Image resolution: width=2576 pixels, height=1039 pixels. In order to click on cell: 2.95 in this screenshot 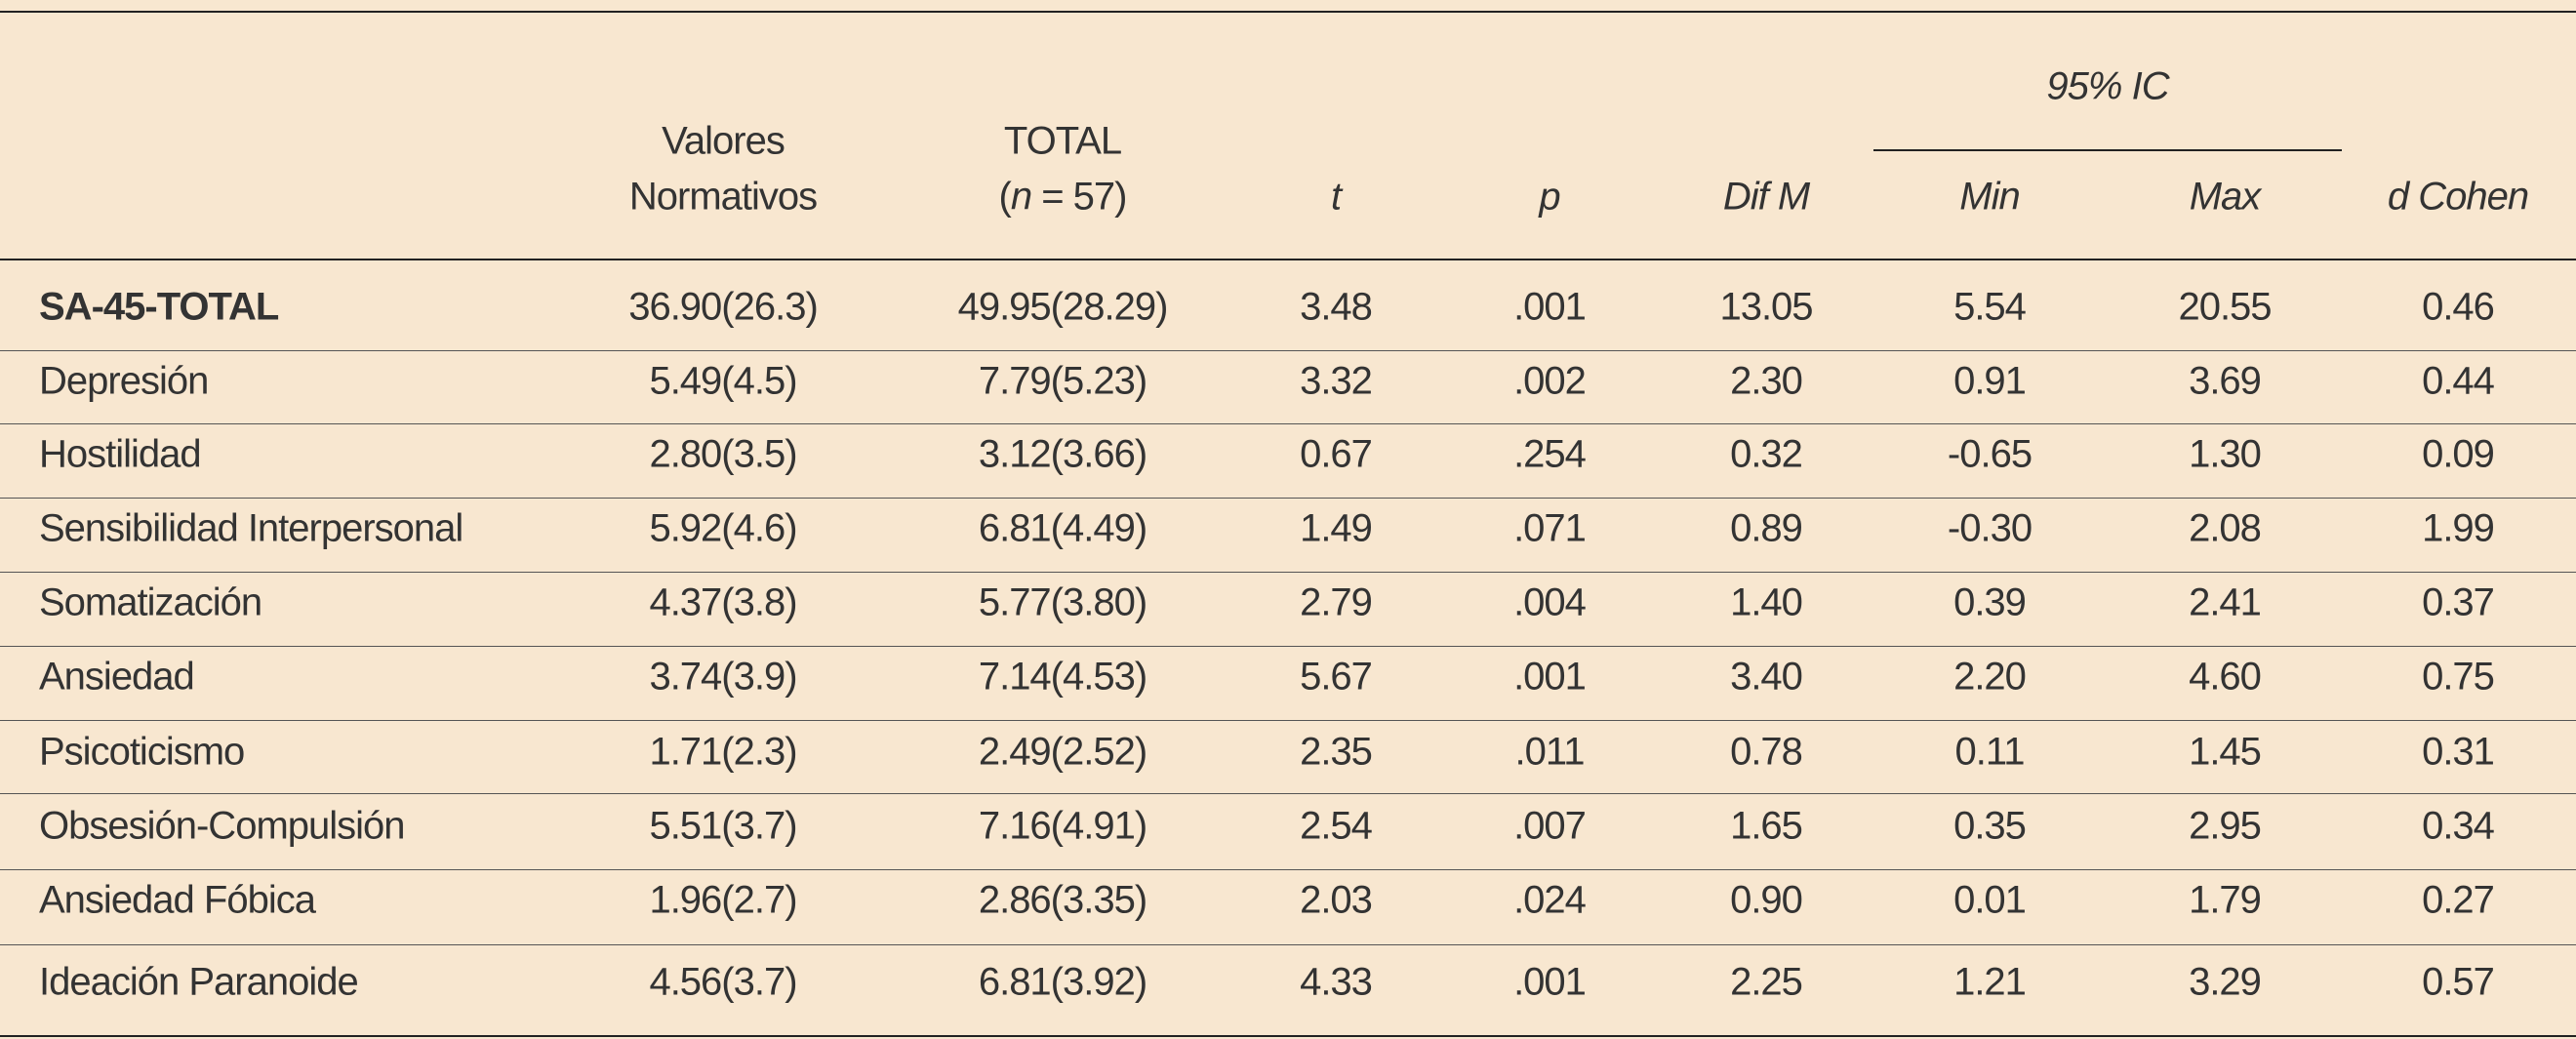, I will do `click(2225, 826)`.